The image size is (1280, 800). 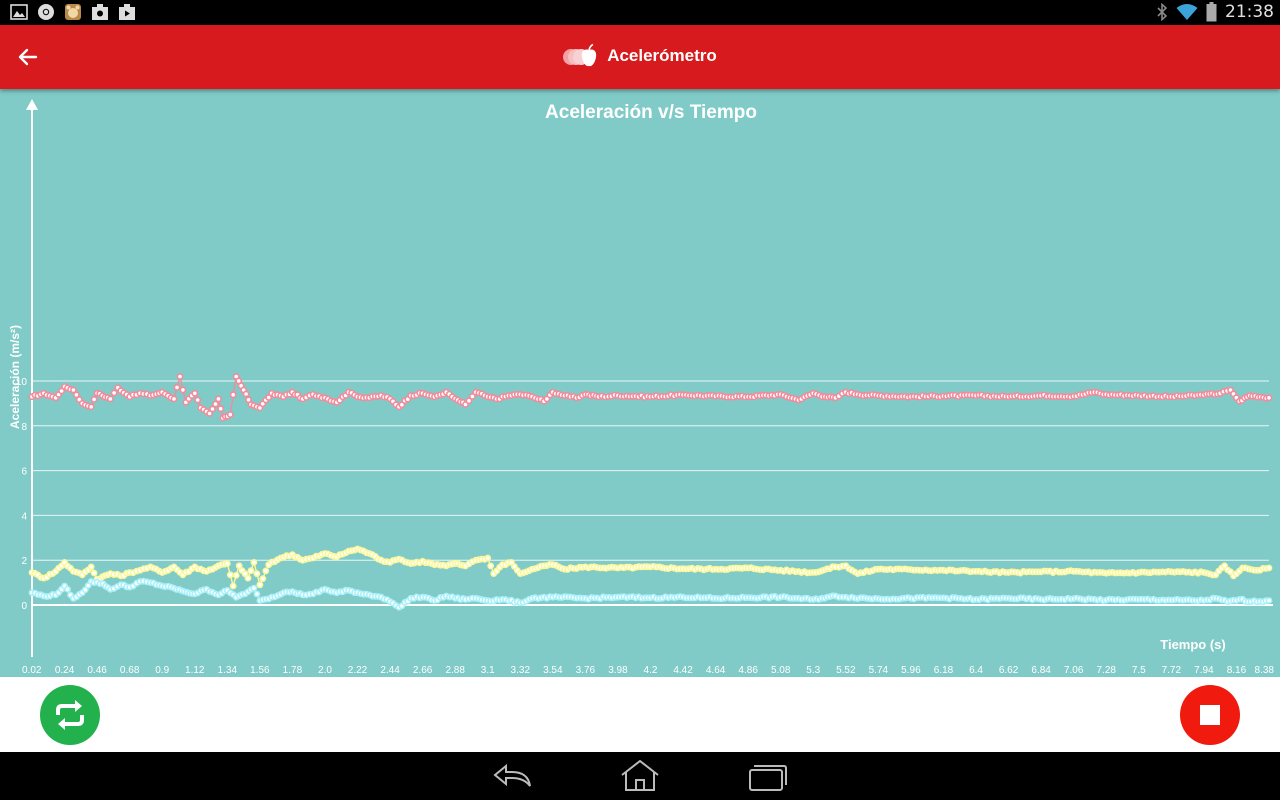 I want to click on x-tick-label: 2.44, so click(x=390, y=670).